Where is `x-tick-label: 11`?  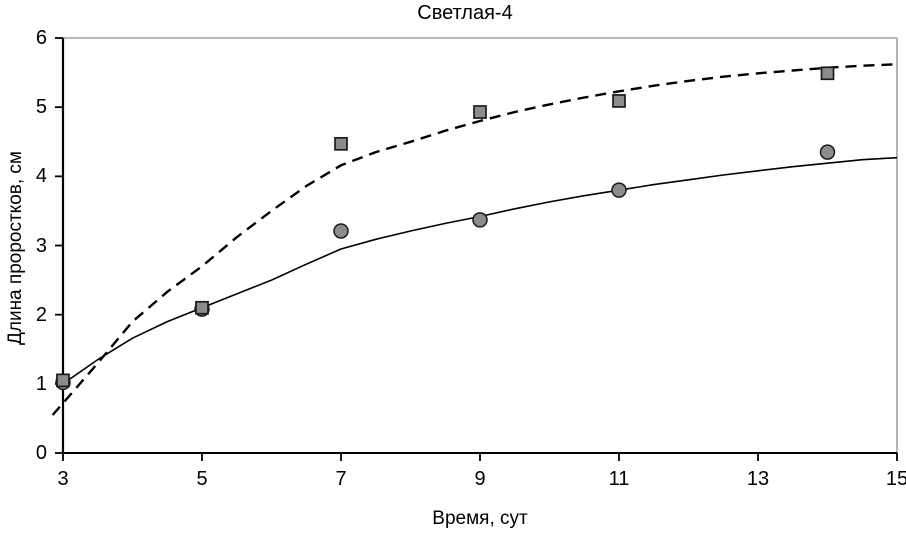
x-tick-label: 11 is located at coordinates (619, 479).